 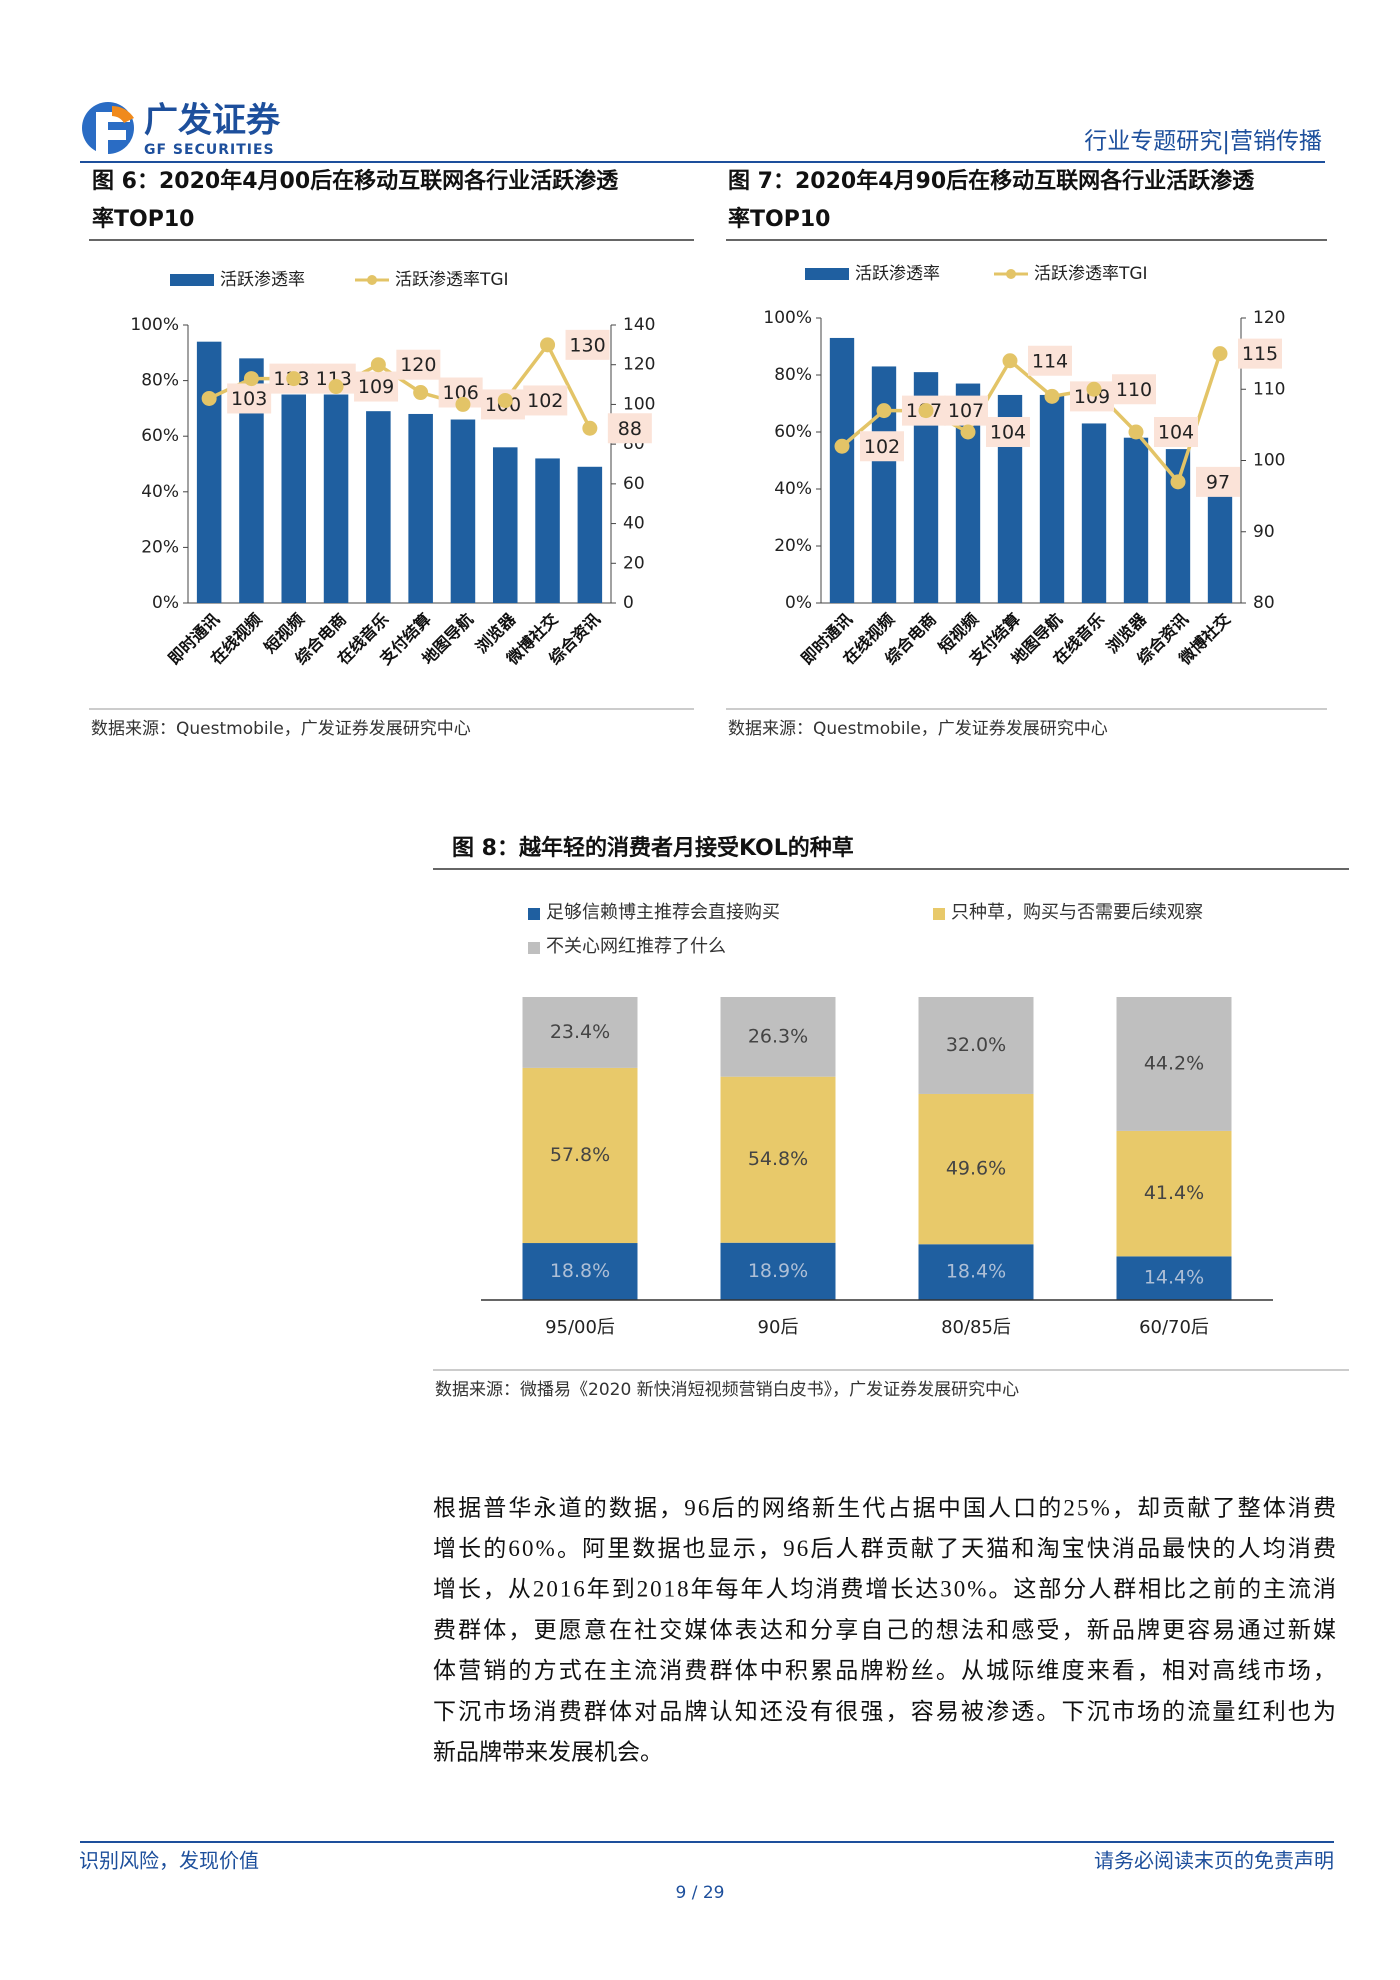 What do you see at coordinates (212, 121) in the screenshot?
I see `company-name: 广发证券` at bounding box center [212, 121].